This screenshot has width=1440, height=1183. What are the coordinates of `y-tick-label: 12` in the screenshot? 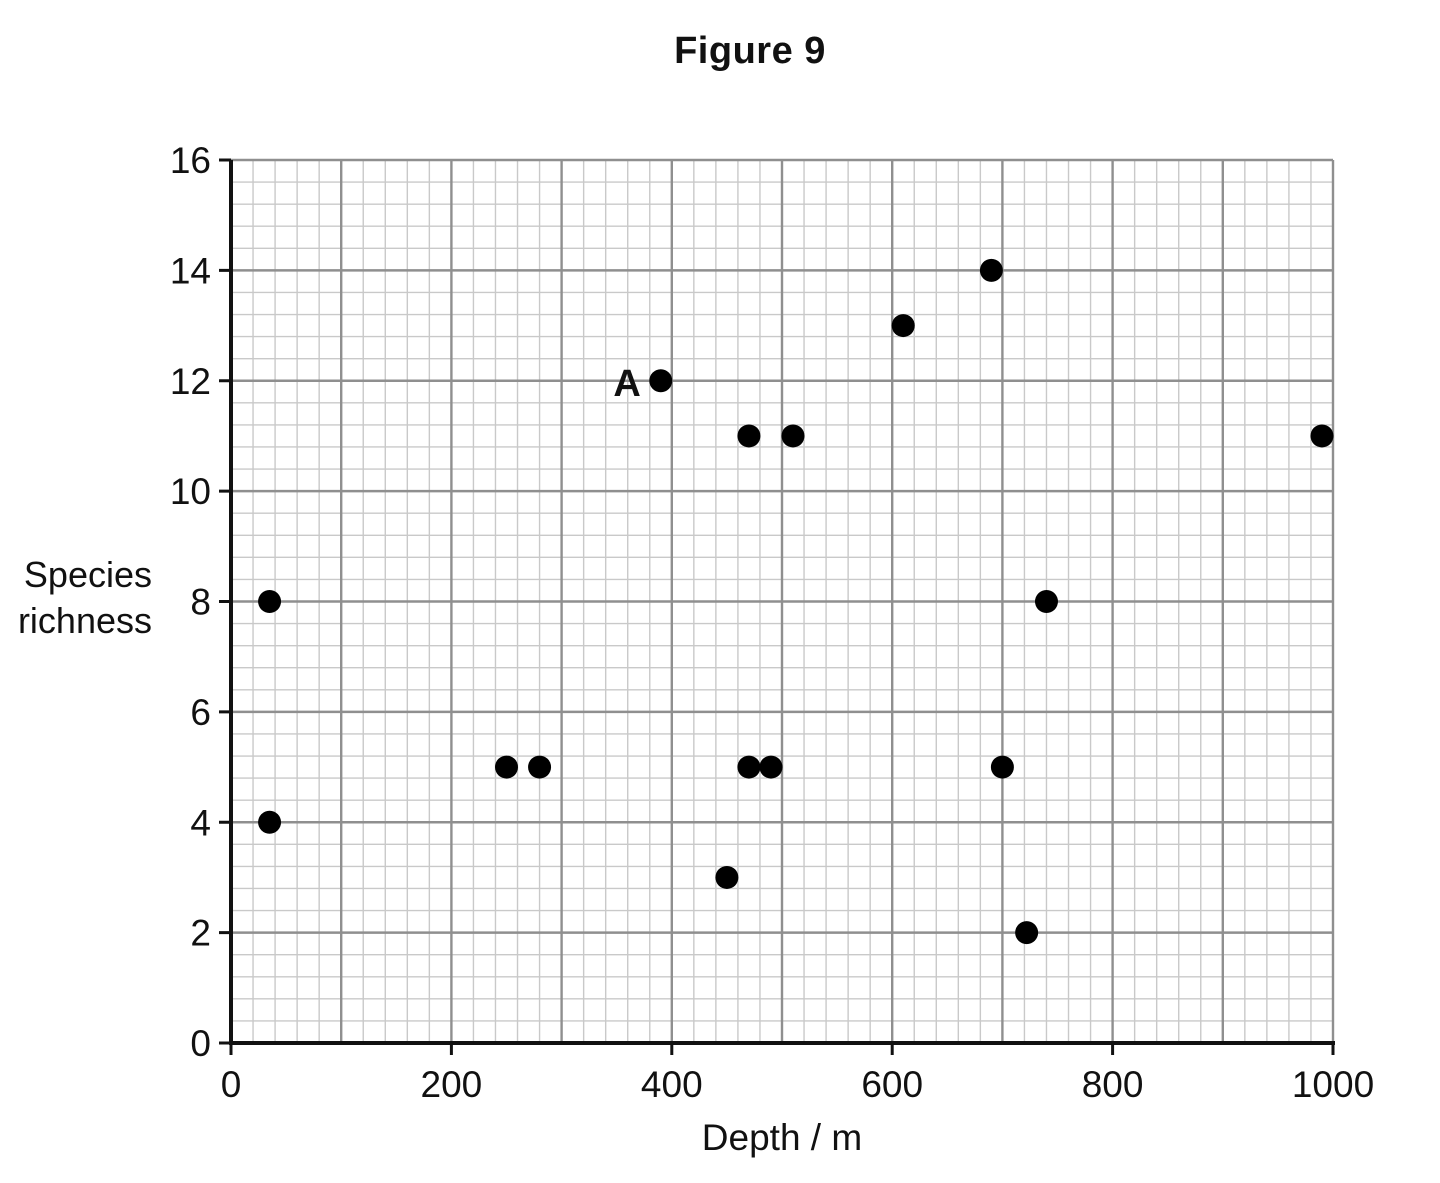 It's located at (190, 381).